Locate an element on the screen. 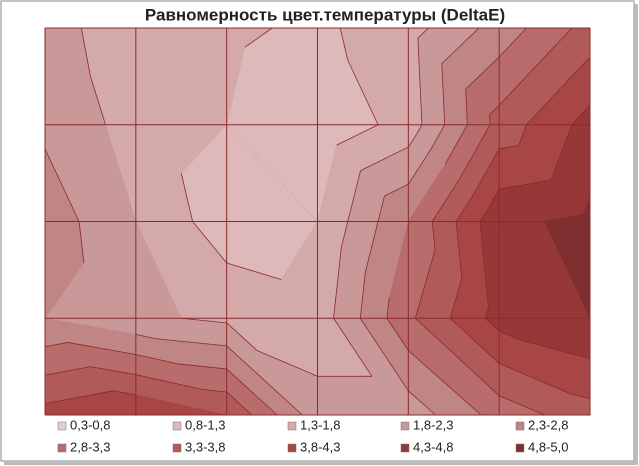  chart-title: Равномерность цвет.температуры (DeltaE) is located at coordinates (325, 14).